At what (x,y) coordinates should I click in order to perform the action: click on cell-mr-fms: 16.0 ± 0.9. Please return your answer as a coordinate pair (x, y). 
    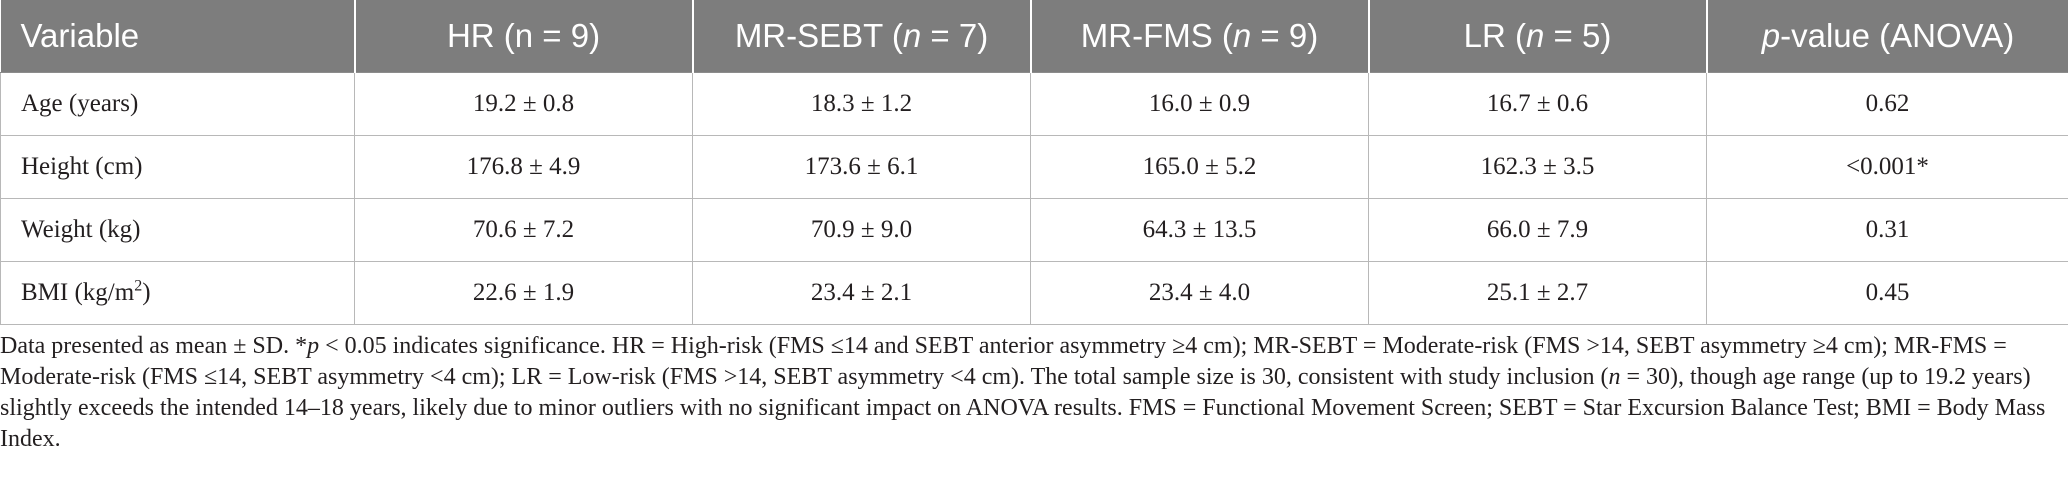
    Looking at the image, I should click on (1199, 104).